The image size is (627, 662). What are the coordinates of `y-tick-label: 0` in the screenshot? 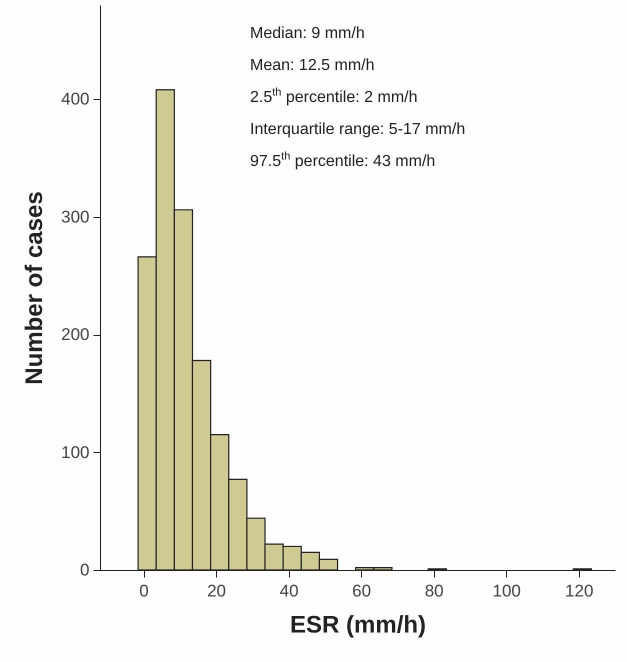 It's located at (85, 570).